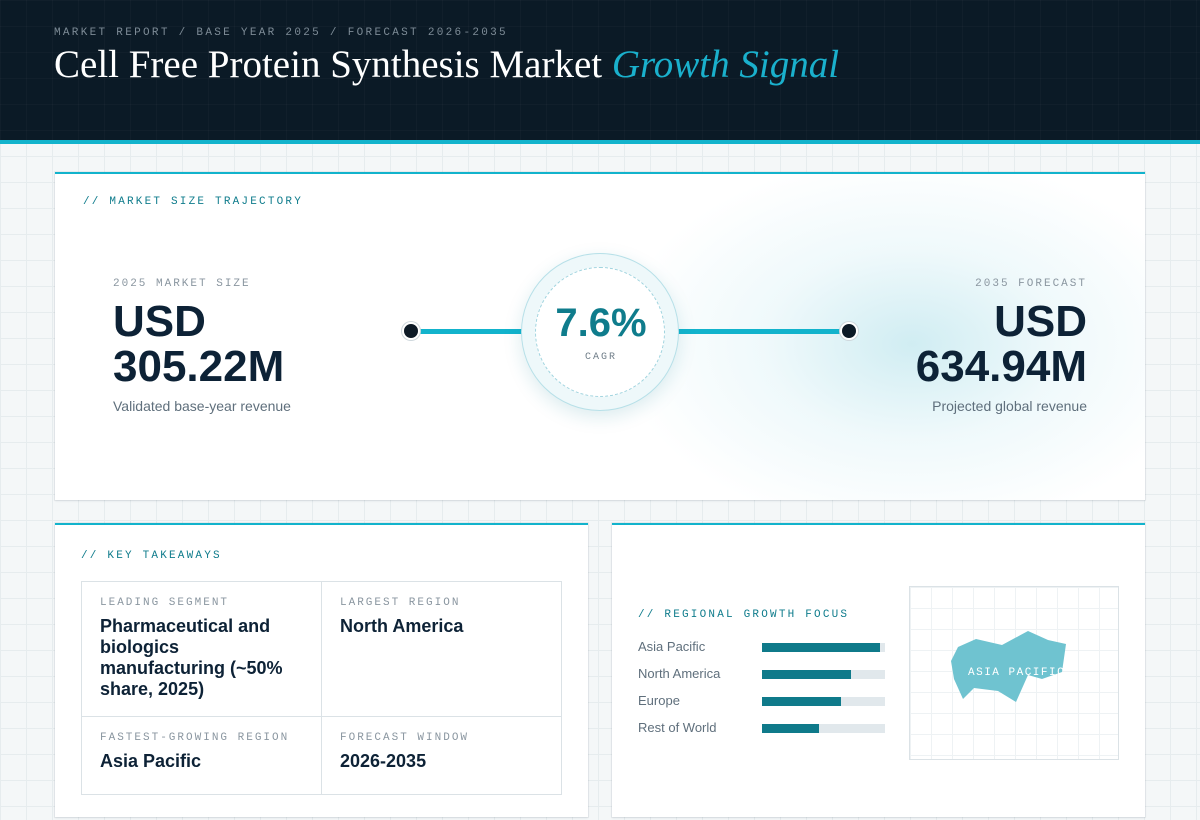 This screenshot has width=1200, height=820. Describe the element at coordinates (849, 331) in the screenshot. I see `trajectory-end-node` at that location.